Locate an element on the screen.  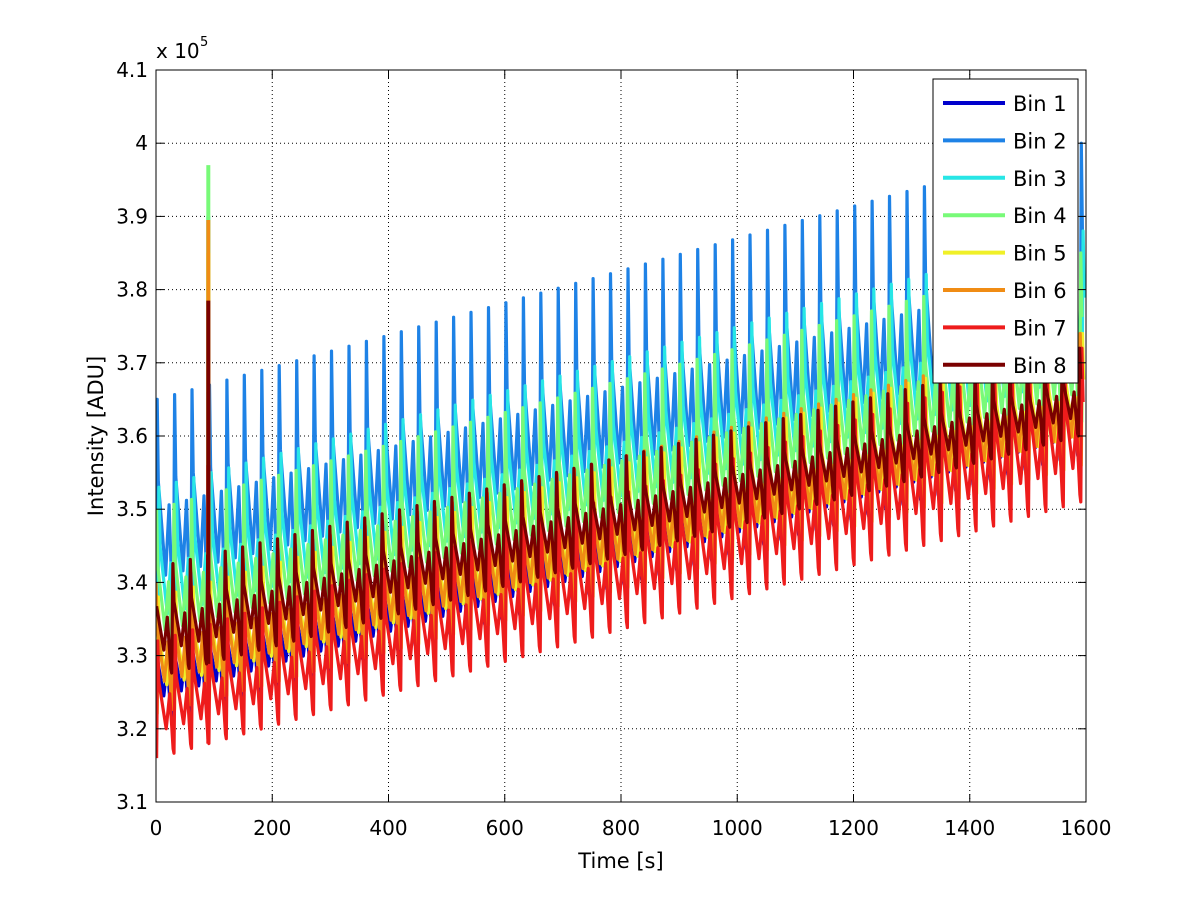
legend-box is located at coordinates (1005, 231).